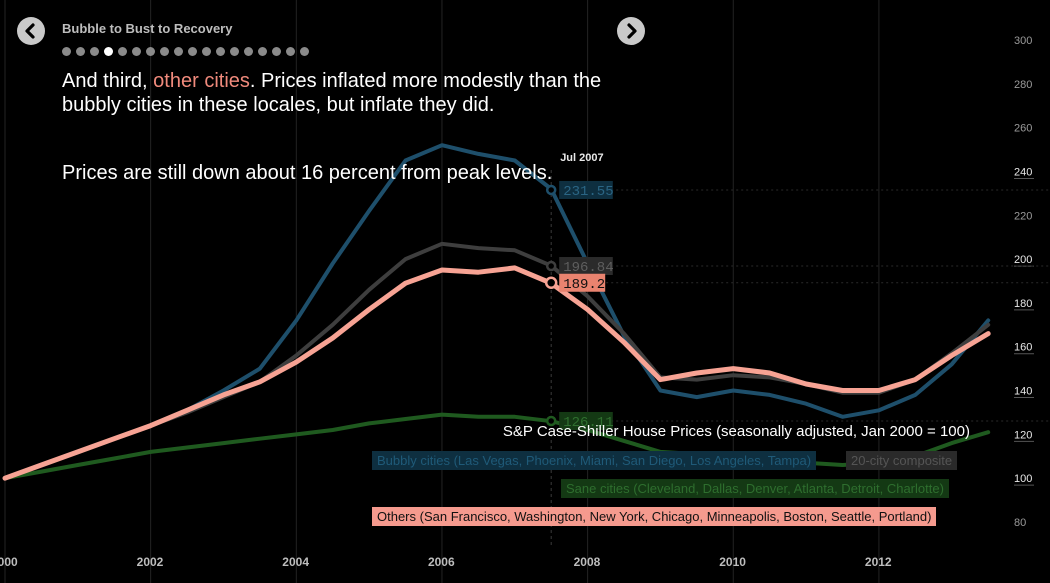 The image size is (1050, 583). I want to click on legend-20-city-composite: 20-city composite, so click(902, 460).